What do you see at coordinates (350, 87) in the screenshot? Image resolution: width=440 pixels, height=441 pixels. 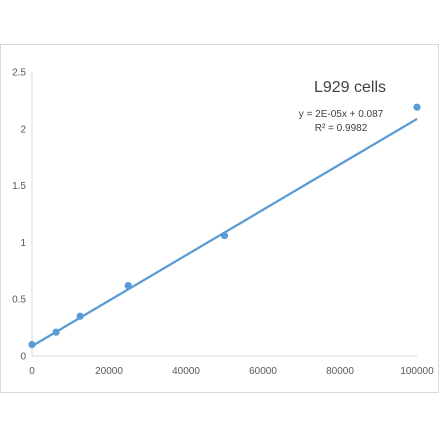 I see `chart-title: L929 cells` at bounding box center [350, 87].